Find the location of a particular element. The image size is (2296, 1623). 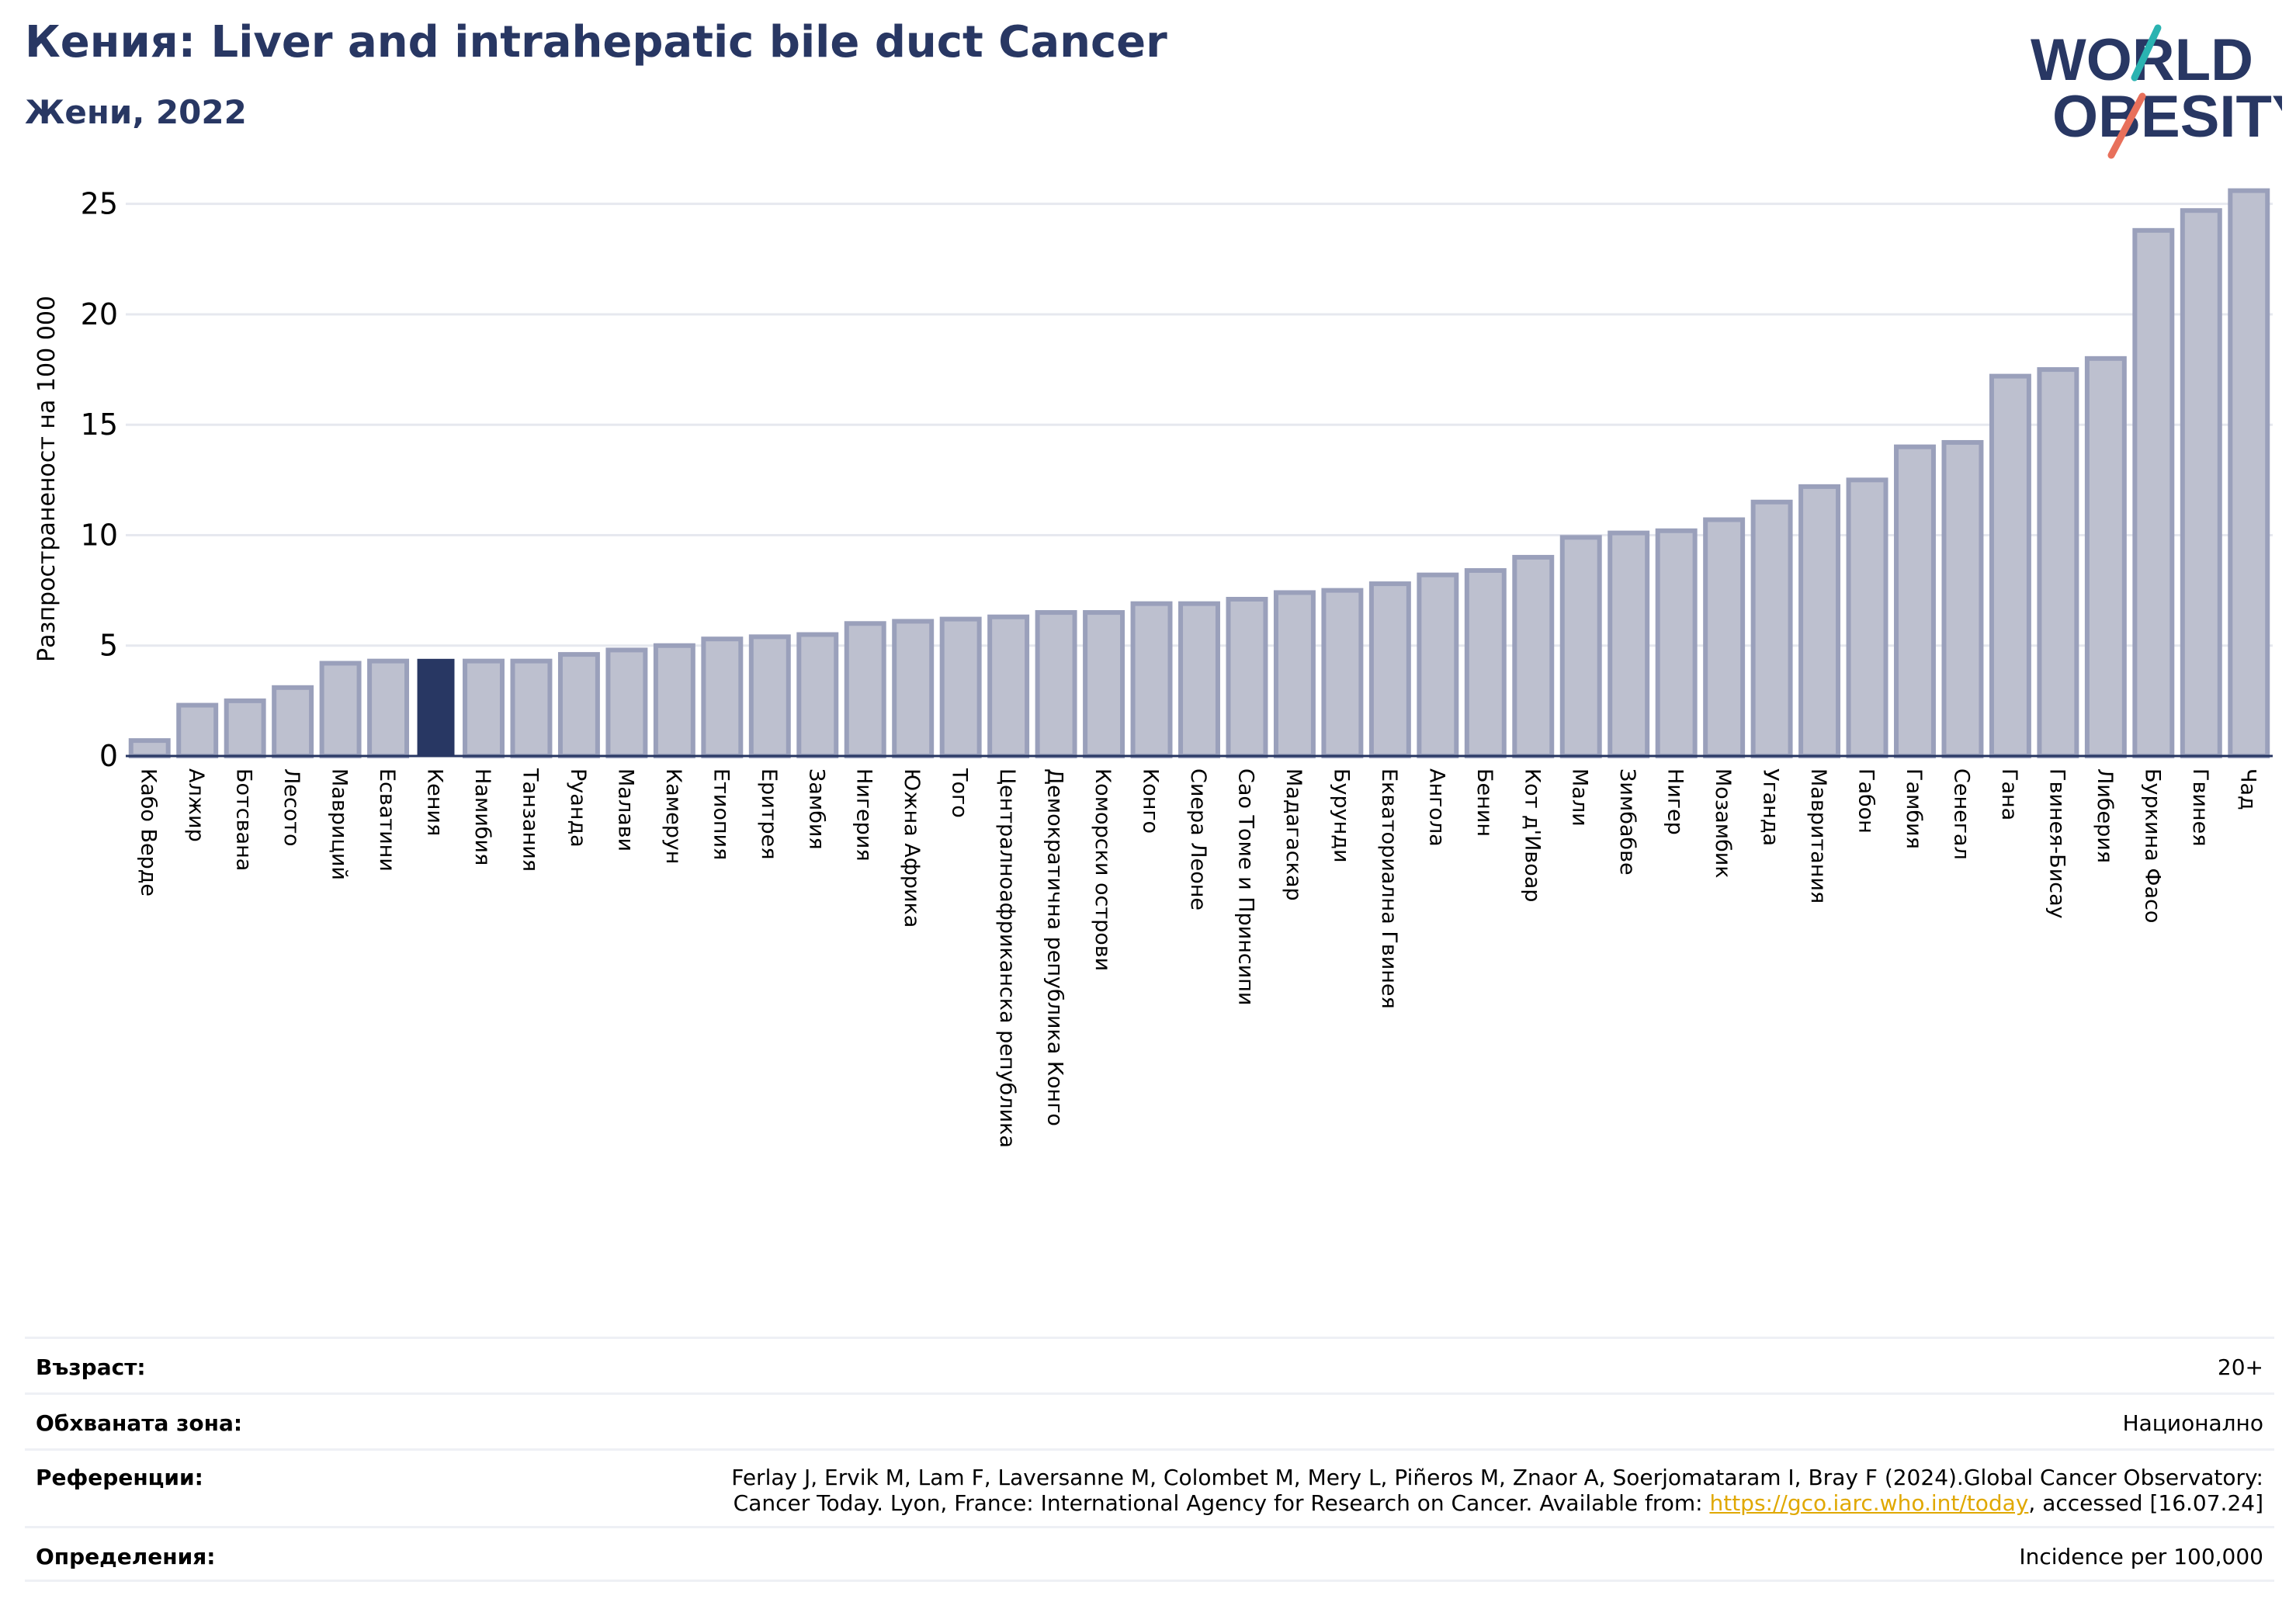

x-tick-label: Буркина Фасо is located at coordinates (2152, 846).